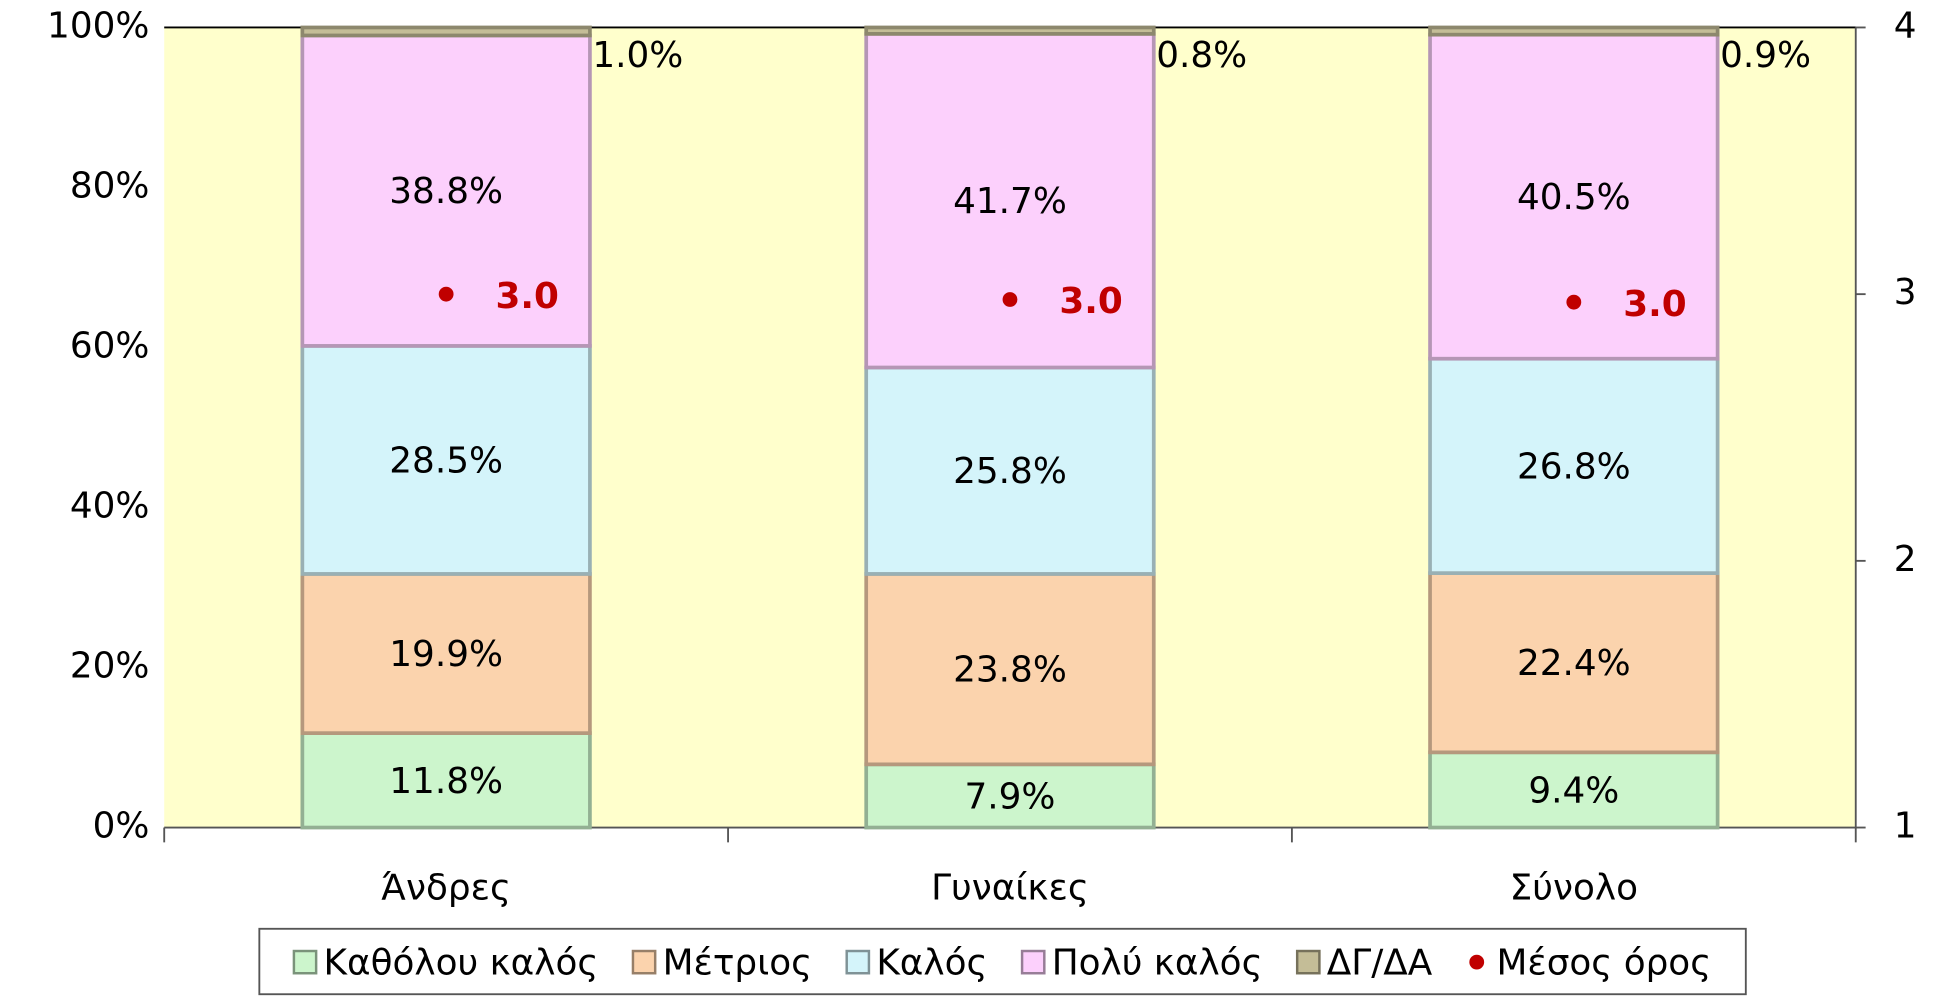 The image size is (1936, 997). I want to click on data-label: 1.0%, so click(637, 55).